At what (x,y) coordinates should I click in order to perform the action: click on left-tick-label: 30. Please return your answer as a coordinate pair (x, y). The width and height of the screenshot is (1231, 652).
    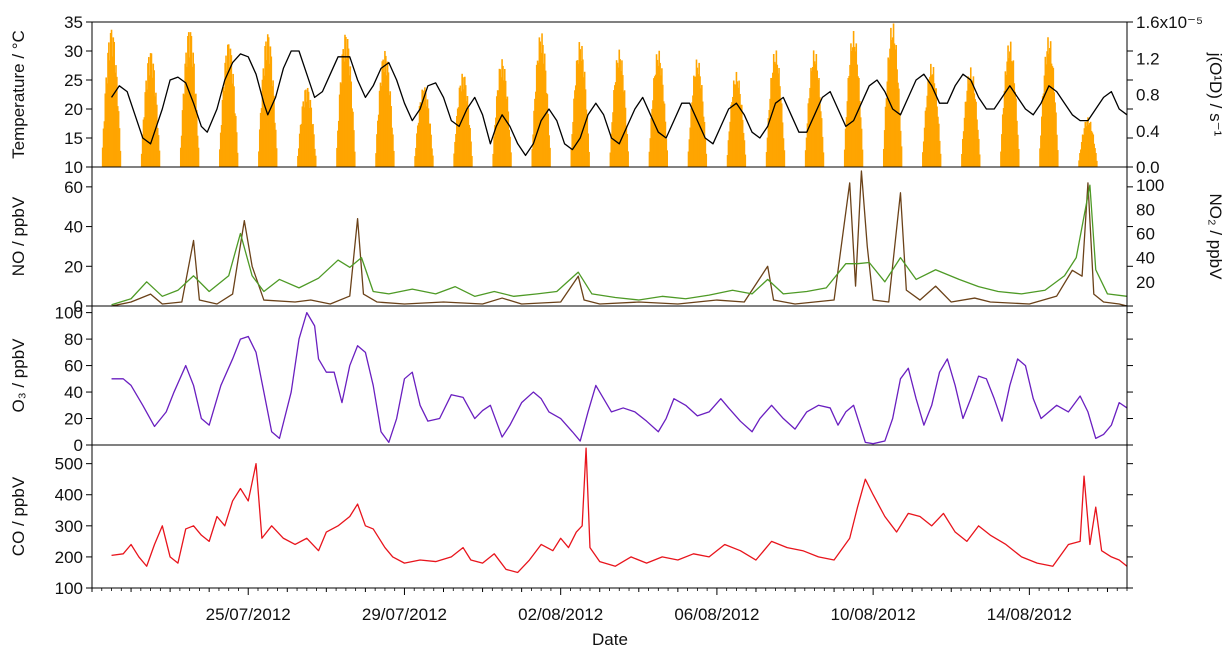
    Looking at the image, I should click on (73, 51).